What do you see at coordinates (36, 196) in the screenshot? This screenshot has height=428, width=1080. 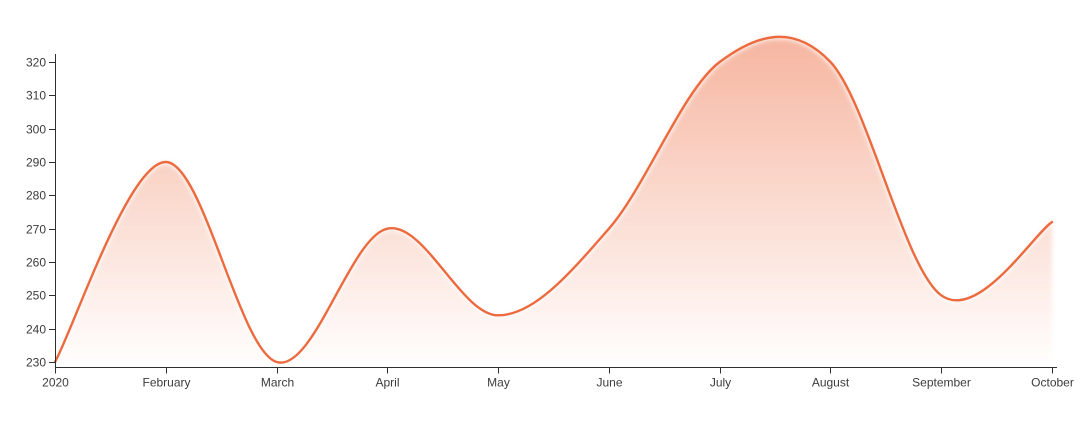 I see `y-axis-tick-label: 280` at bounding box center [36, 196].